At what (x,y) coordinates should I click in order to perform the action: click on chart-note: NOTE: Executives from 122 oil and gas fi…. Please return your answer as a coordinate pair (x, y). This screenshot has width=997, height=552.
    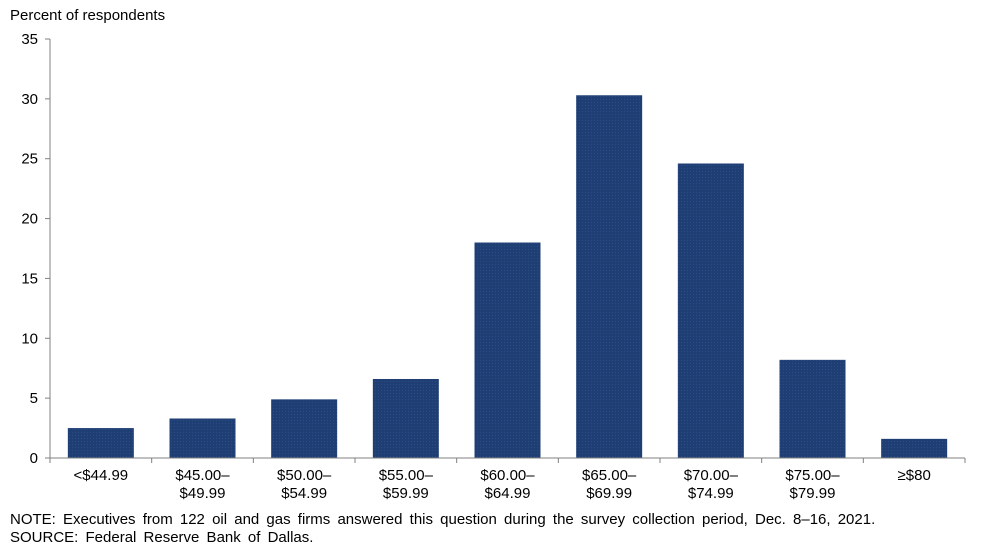
    Looking at the image, I should click on (443, 519).